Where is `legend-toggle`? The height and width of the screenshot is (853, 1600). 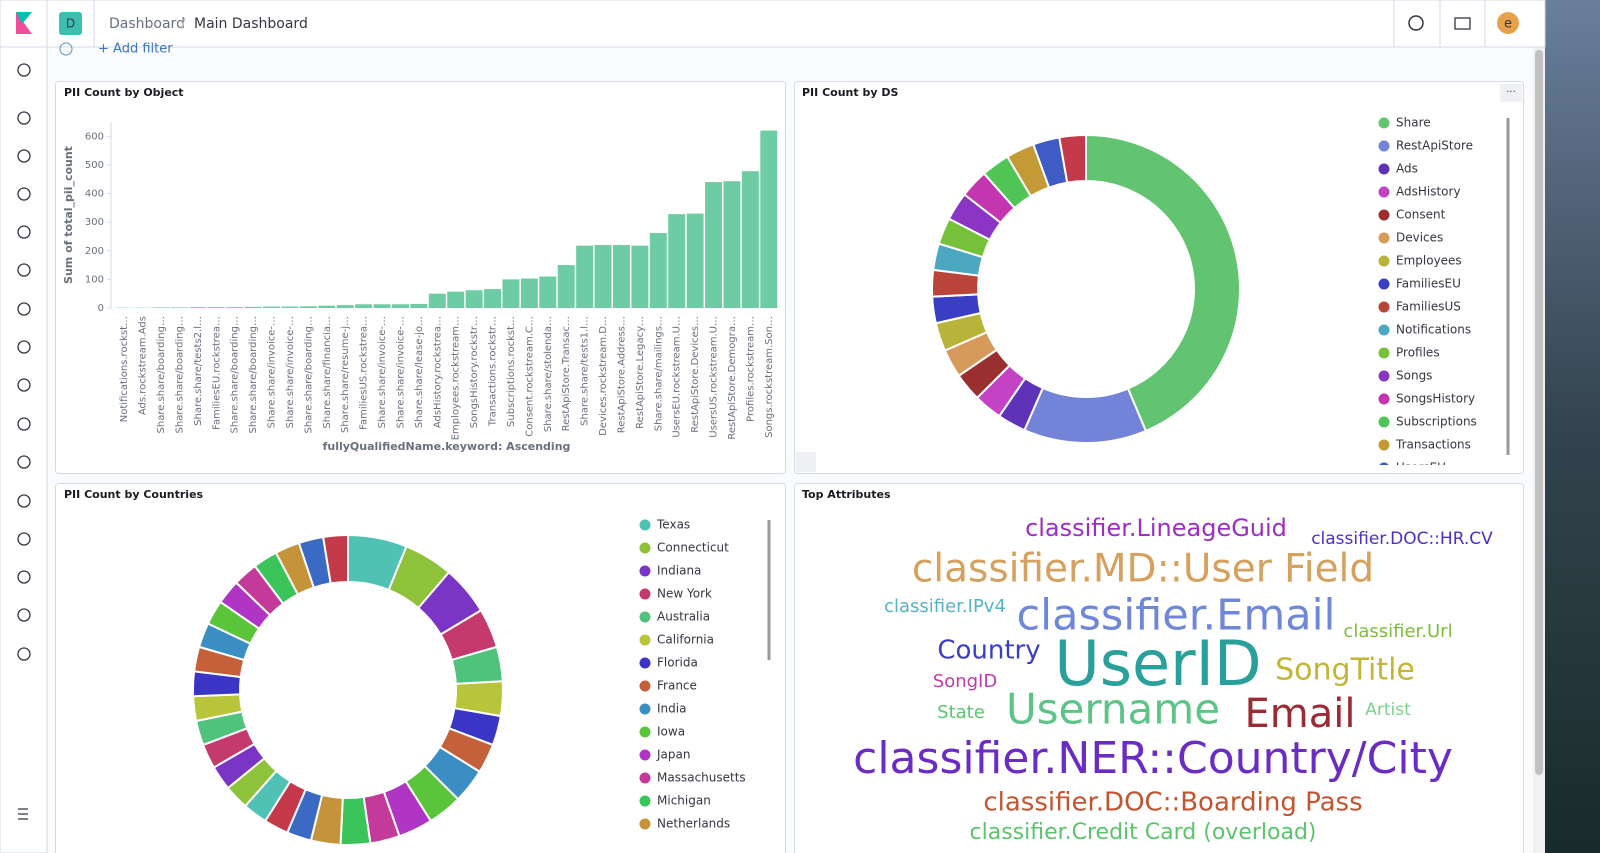 legend-toggle is located at coordinates (806, 462).